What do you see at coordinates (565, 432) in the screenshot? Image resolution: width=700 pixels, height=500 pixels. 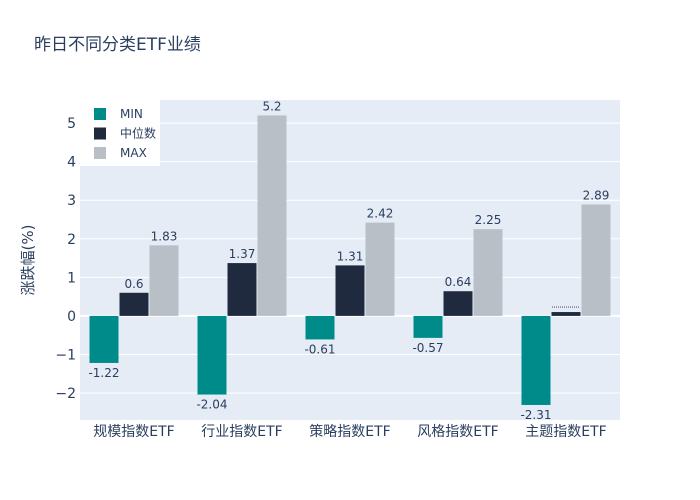 I see `x-tick-label: 主题指数ETF` at bounding box center [565, 432].